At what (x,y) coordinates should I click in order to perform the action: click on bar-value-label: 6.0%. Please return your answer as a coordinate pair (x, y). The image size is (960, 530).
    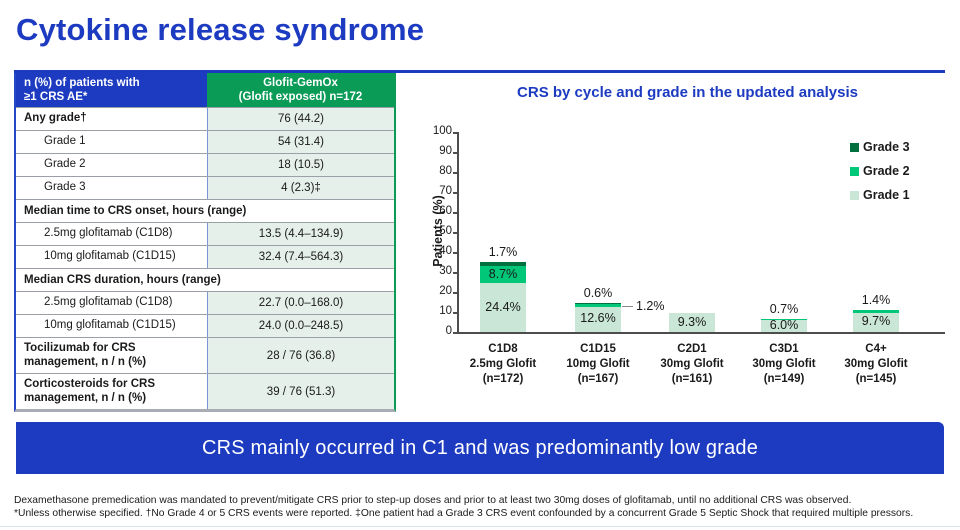
    Looking at the image, I should click on (784, 325).